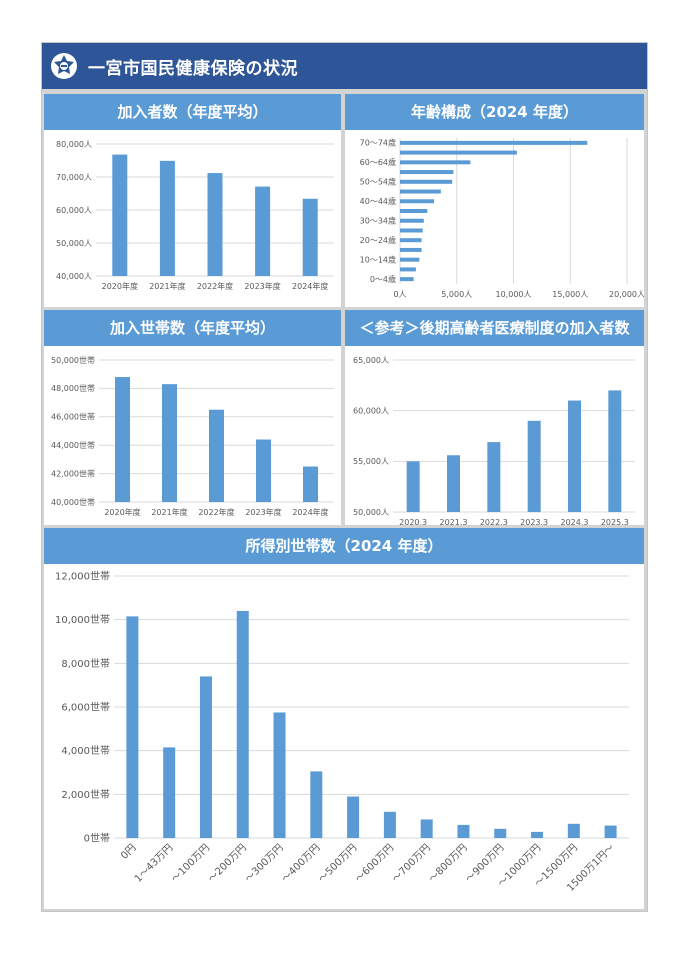  I want to click on x-tick-label: ～200万円, so click(227, 863).